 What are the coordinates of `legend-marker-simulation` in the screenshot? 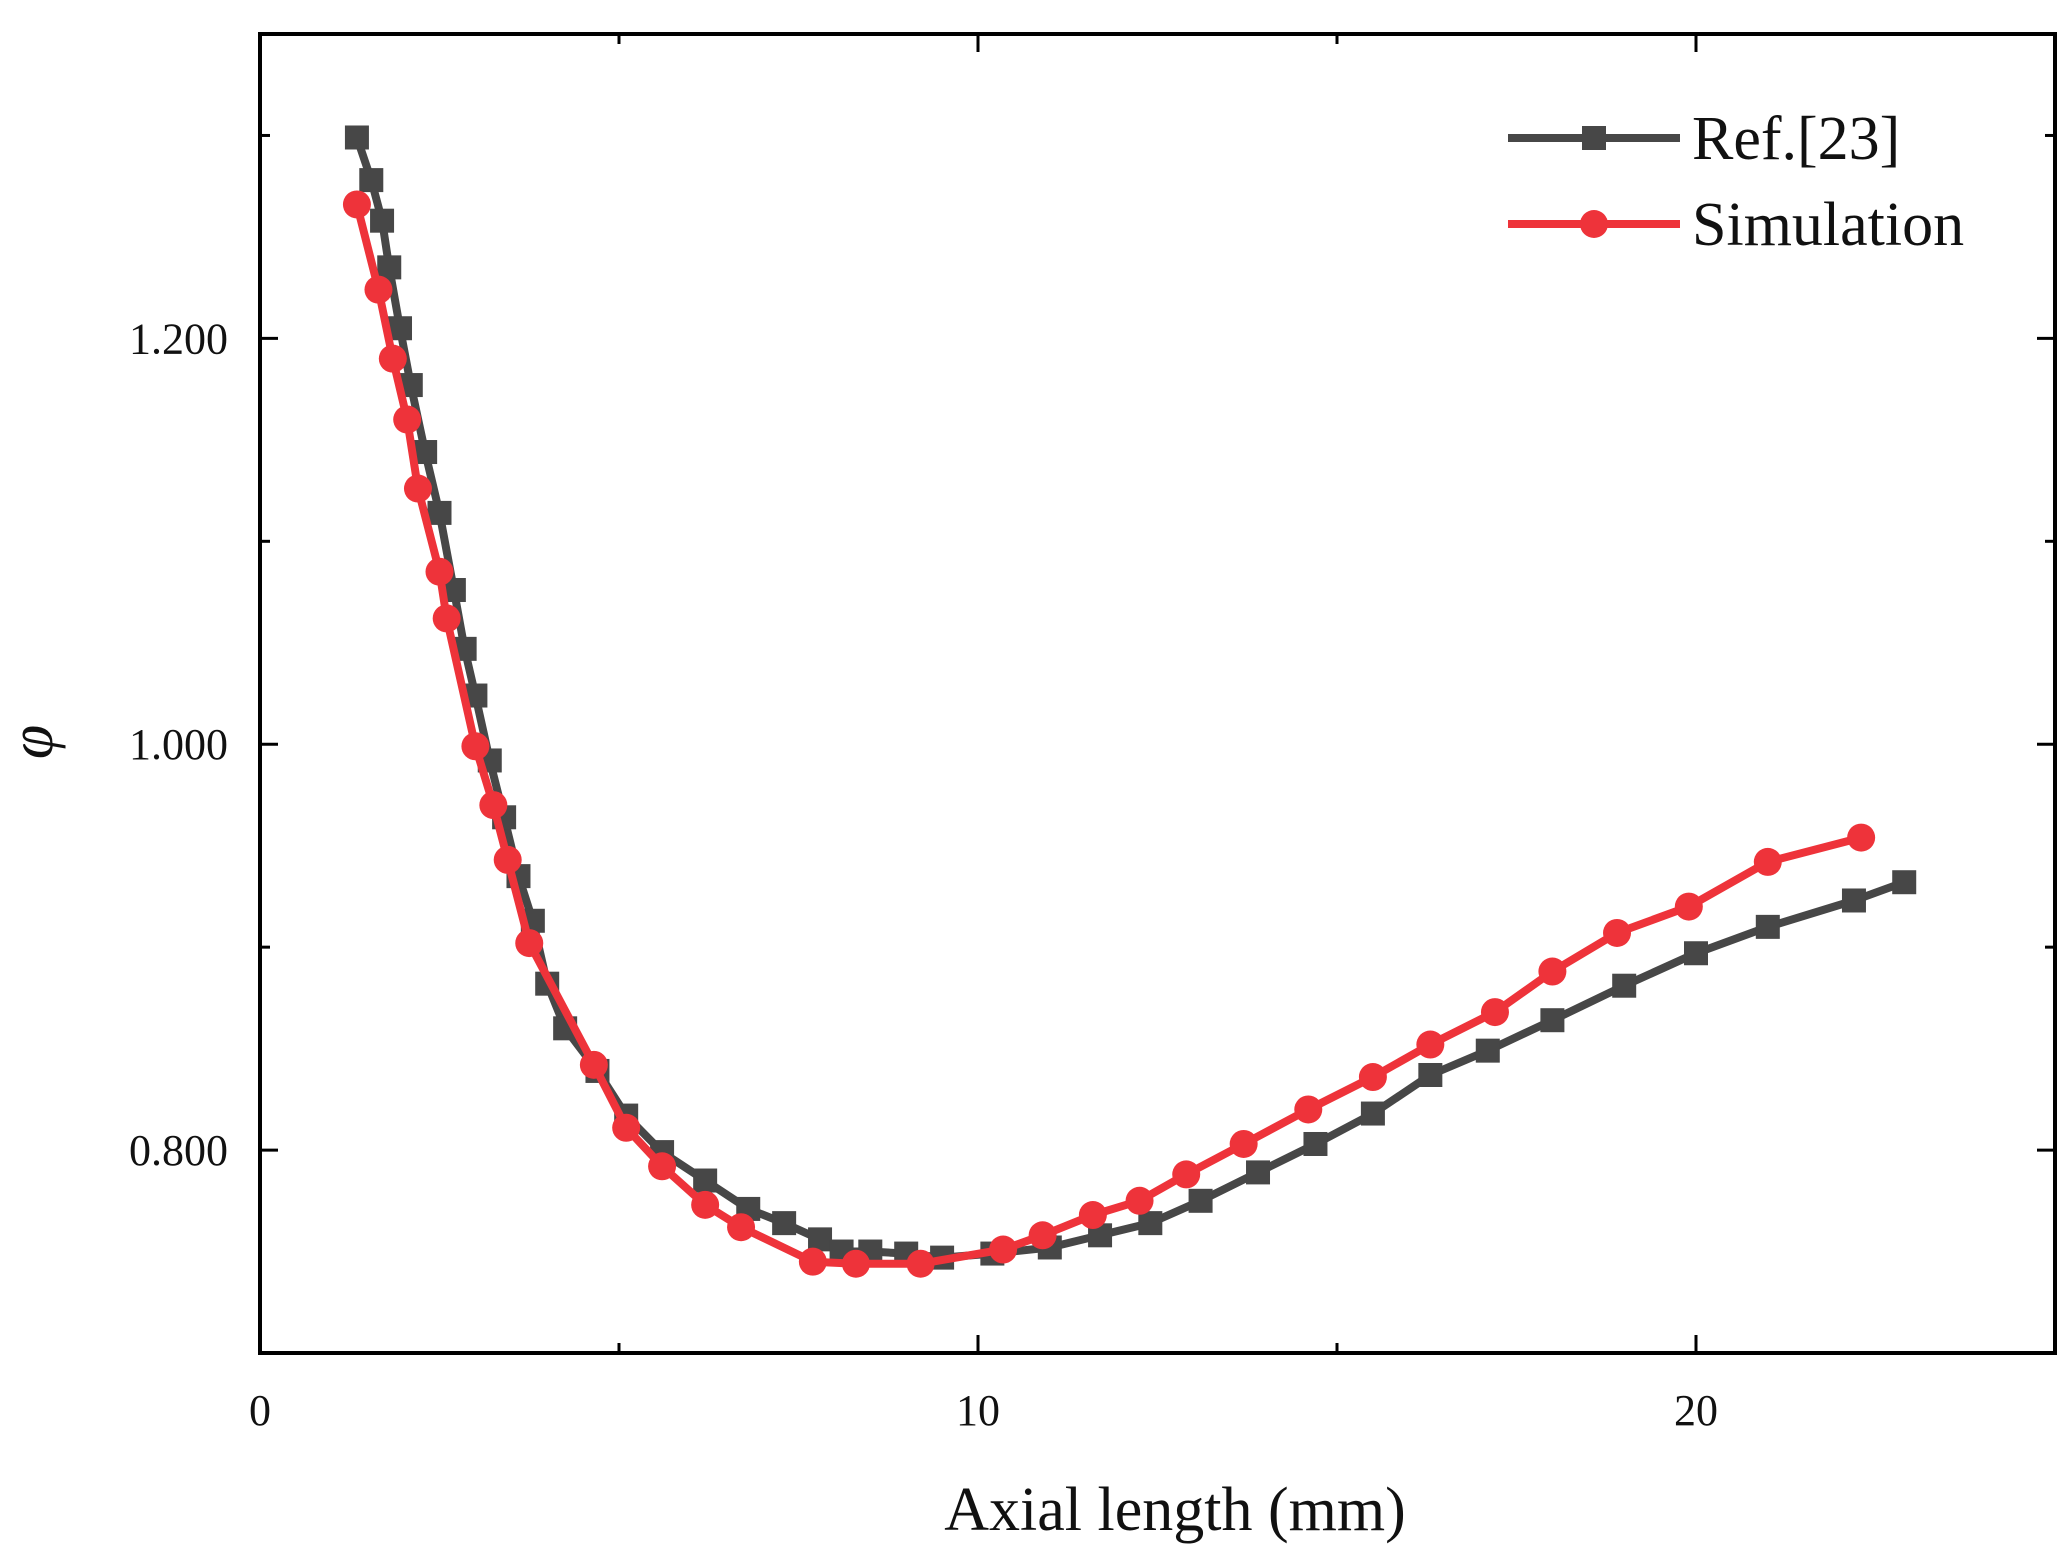 It's located at (1594, 224).